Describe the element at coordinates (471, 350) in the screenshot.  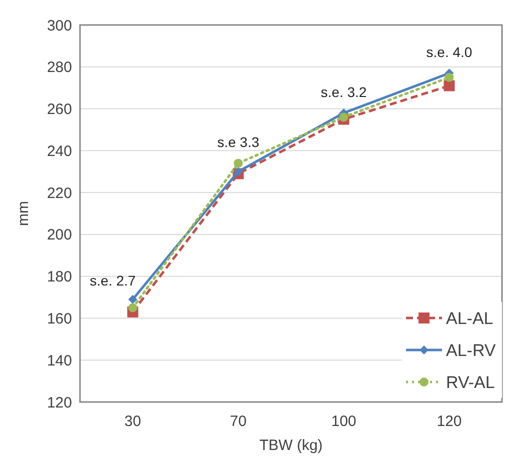
I see `legend-label: AL-RV` at that location.